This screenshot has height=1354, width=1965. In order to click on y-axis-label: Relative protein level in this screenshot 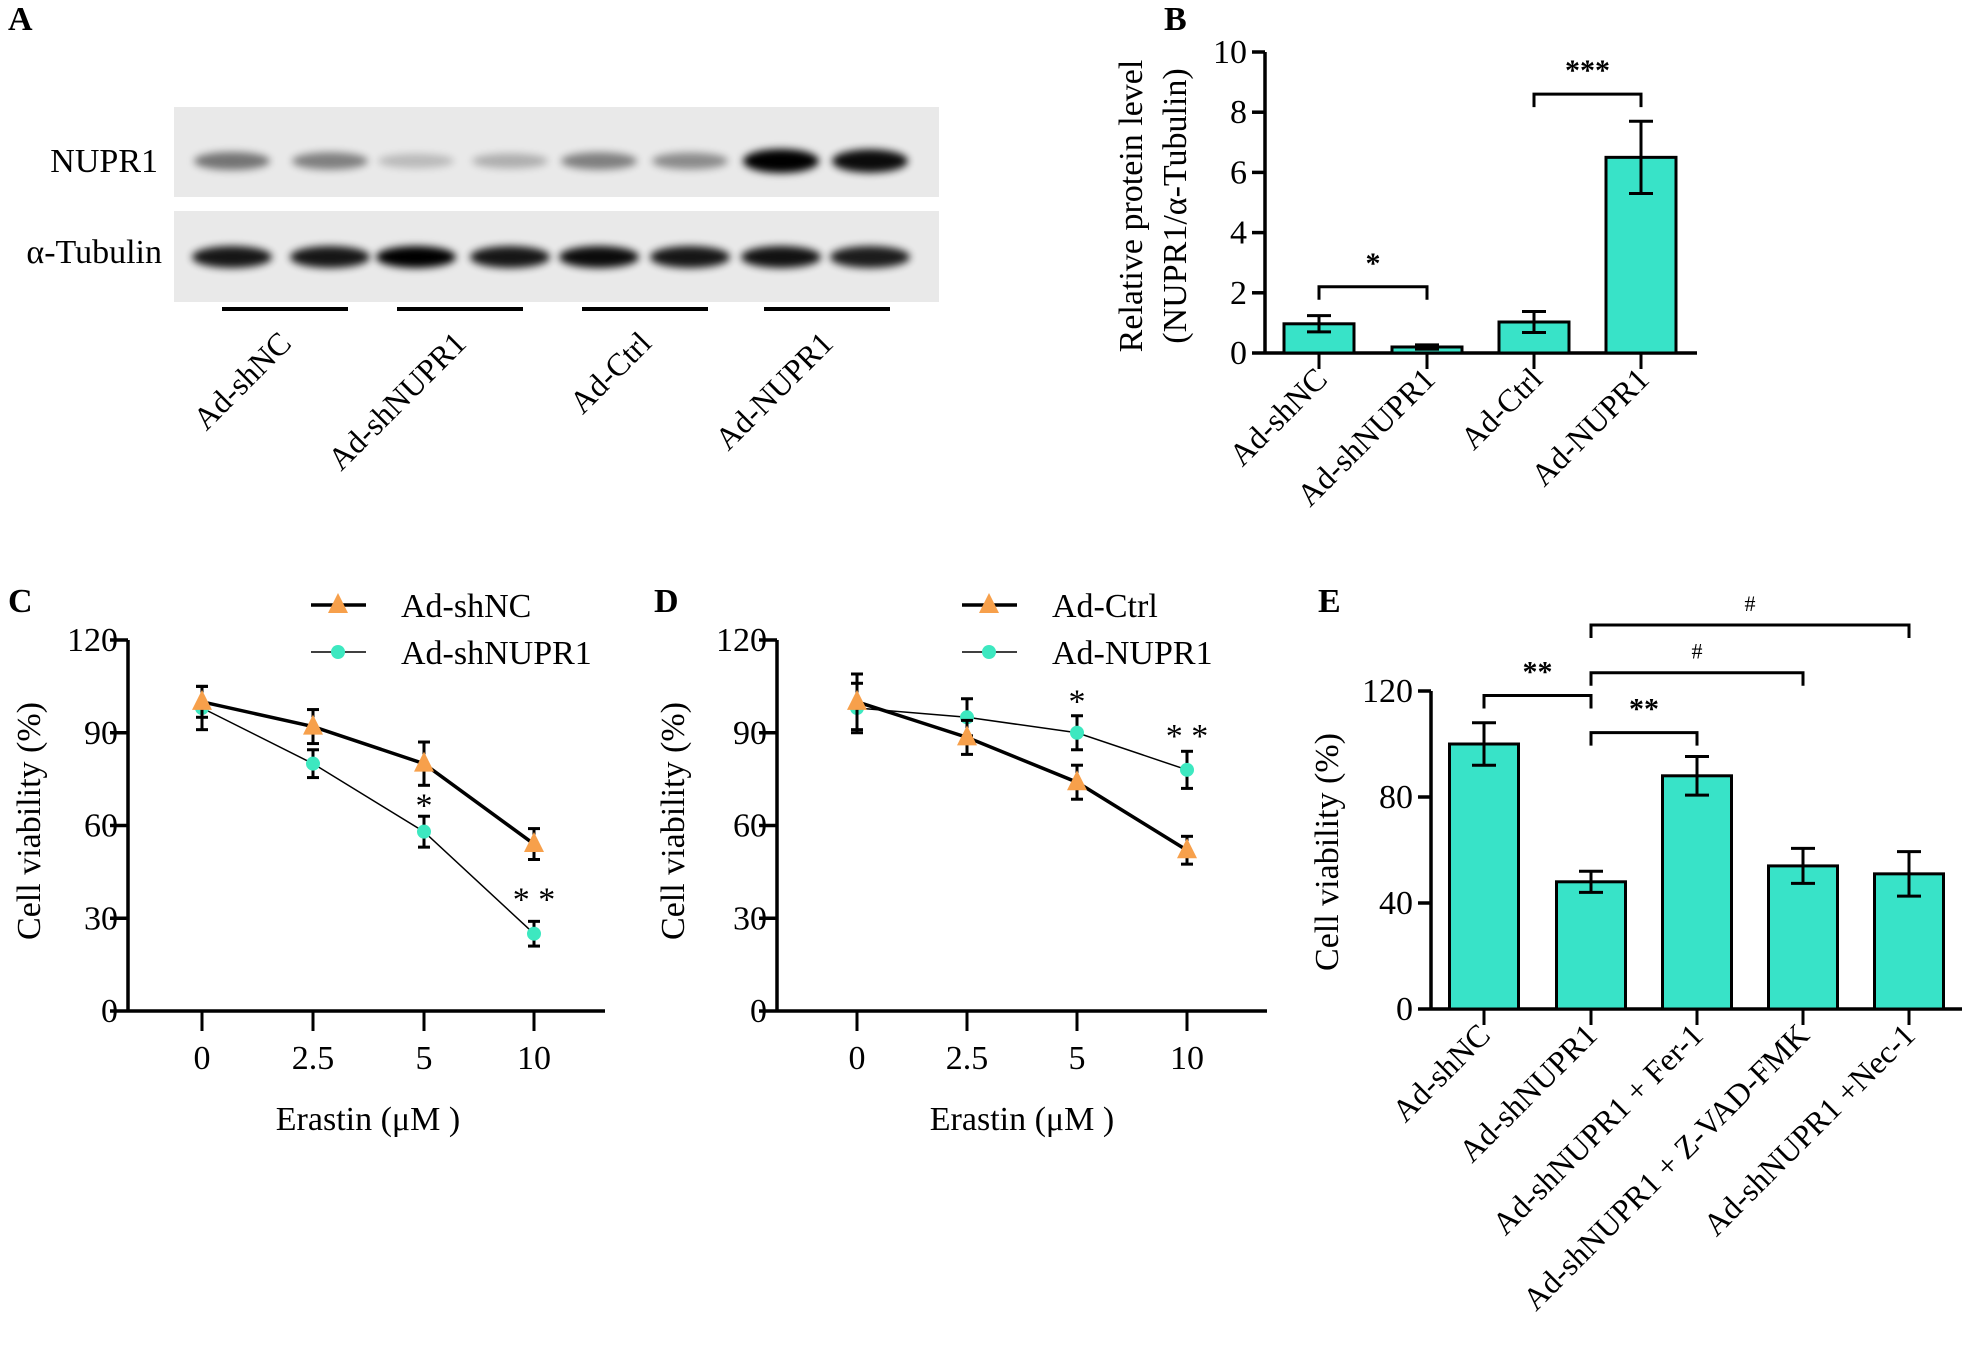, I will do `click(1131, 206)`.